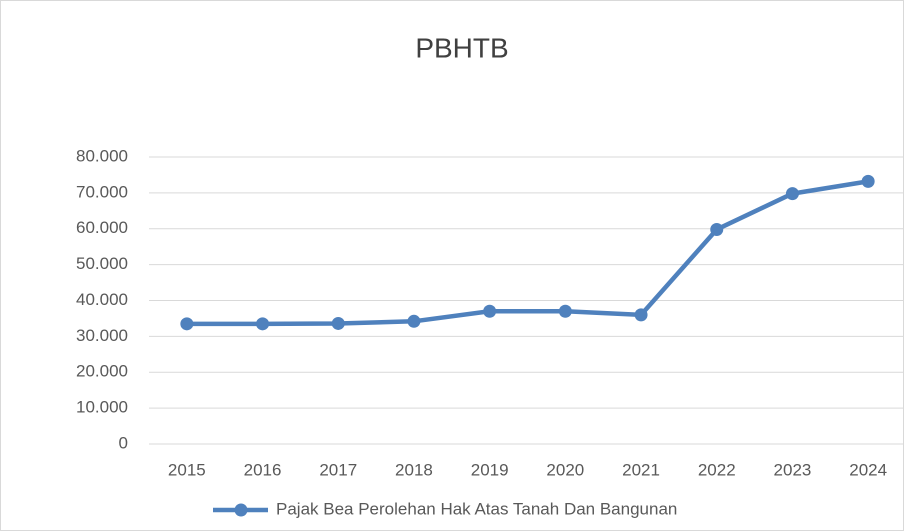 The width and height of the screenshot is (904, 531). What do you see at coordinates (641, 469) in the screenshot?
I see `x-tick-label: 2021` at bounding box center [641, 469].